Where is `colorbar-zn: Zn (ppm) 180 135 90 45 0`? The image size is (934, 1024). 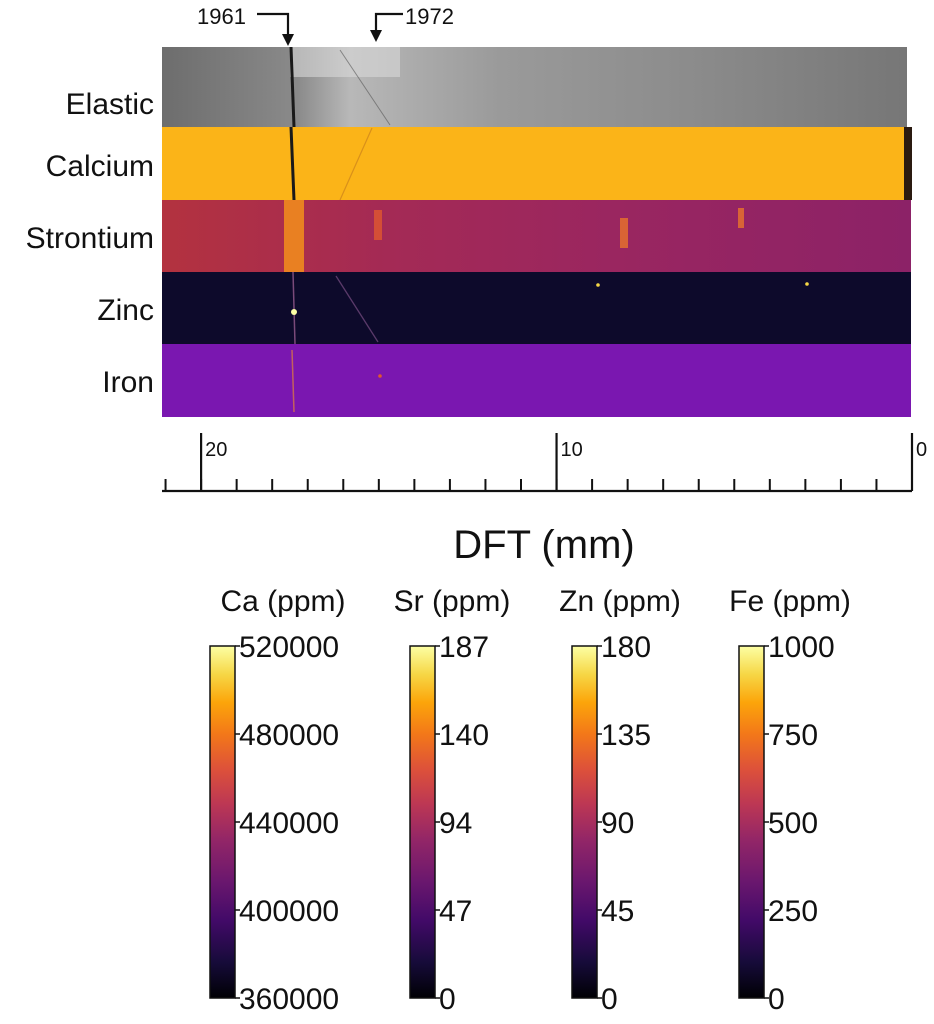
colorbar-zn: Zn (ppm) 180 135 90 45 0 is located at coordinates (620, 800).